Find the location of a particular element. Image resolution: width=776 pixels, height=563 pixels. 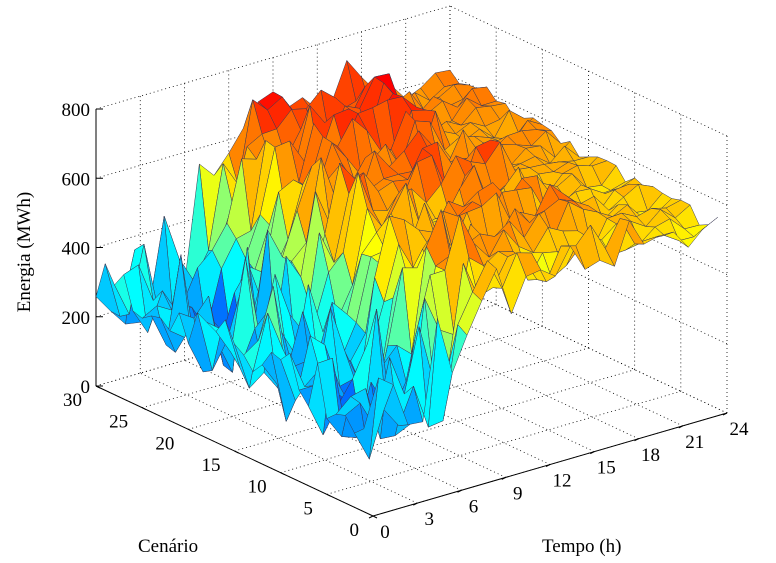

y-tick-label: 30 is located at coordinates (72, 400).